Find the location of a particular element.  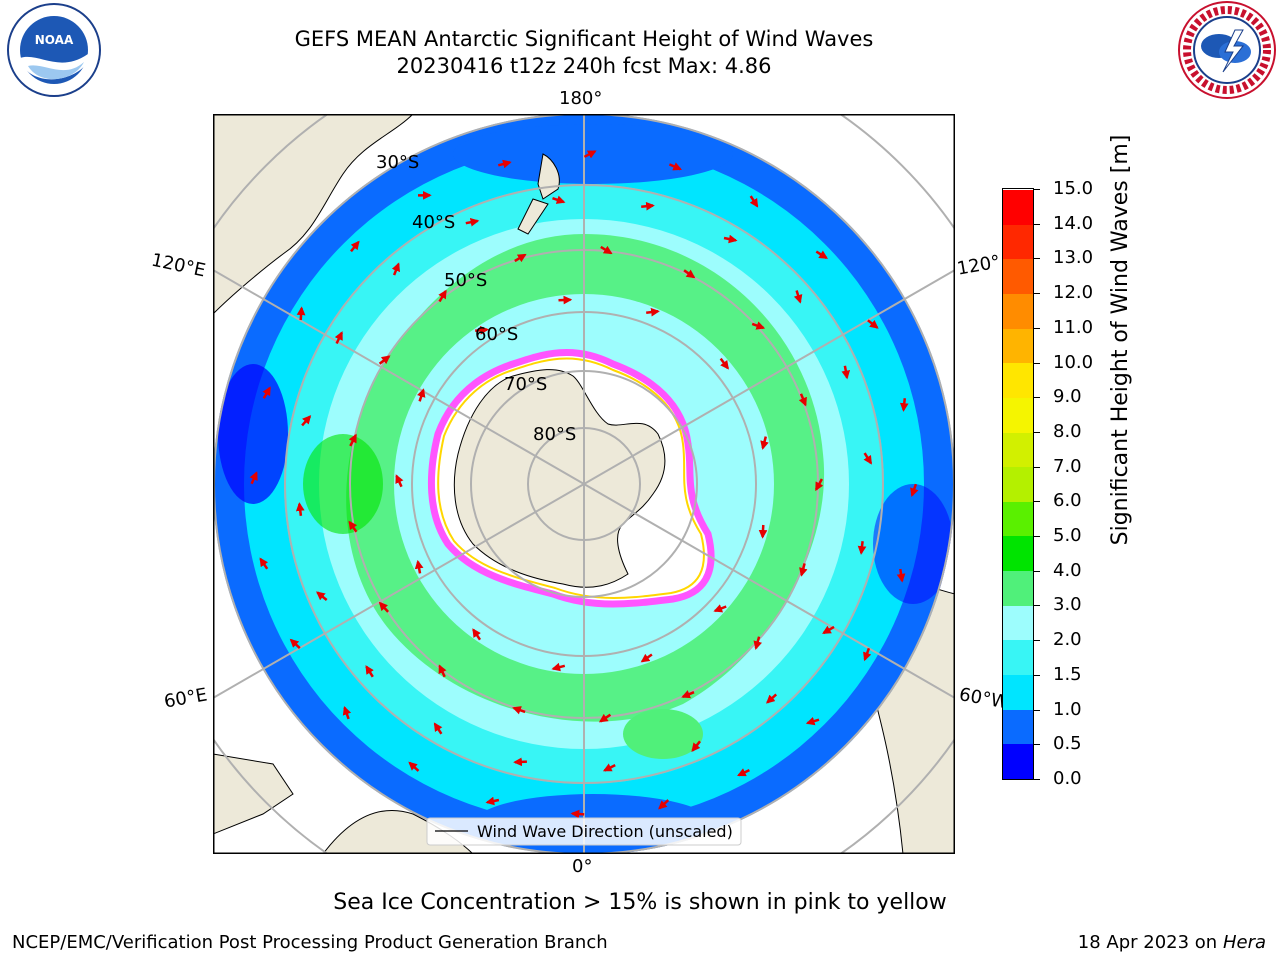

noaa-logo: NOAA is located at coordinates (54, 50).